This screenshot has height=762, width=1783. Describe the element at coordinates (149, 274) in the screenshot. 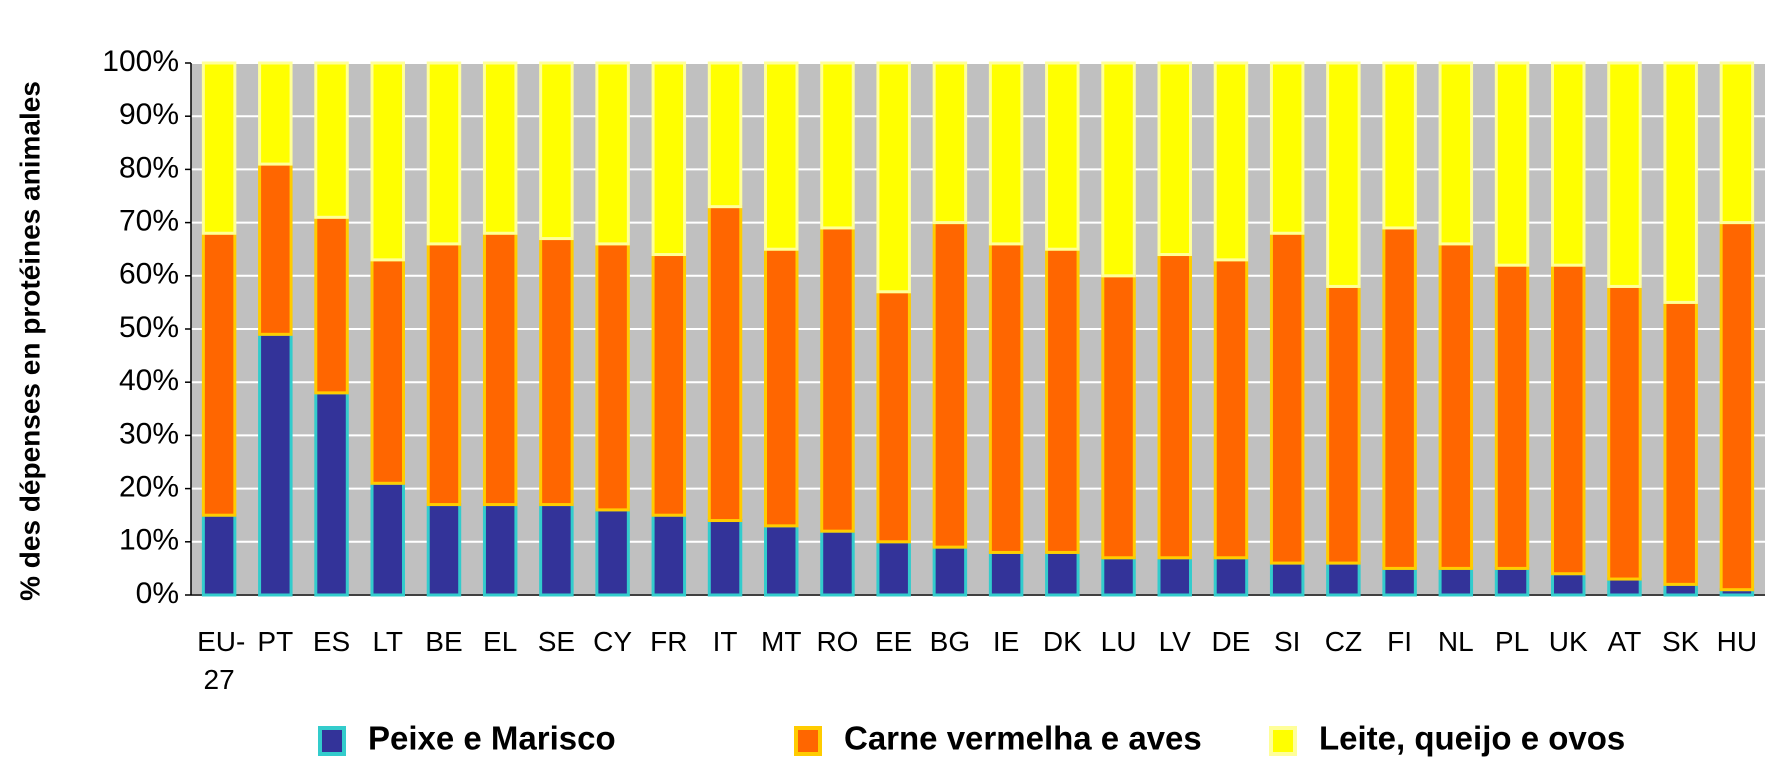

I see `y-tick-label: 60%` at that location.